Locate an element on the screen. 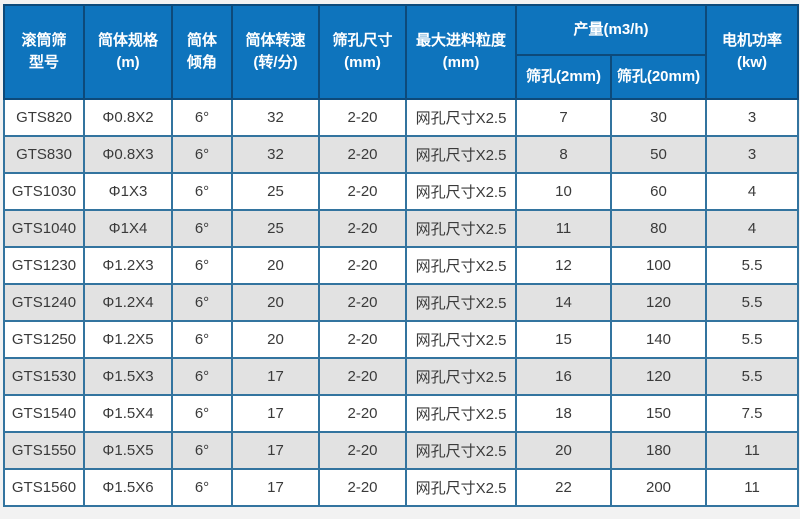 The image size is (800, 519). cell-spec: Φ1.5X3 is located at coordinates (128, 376).